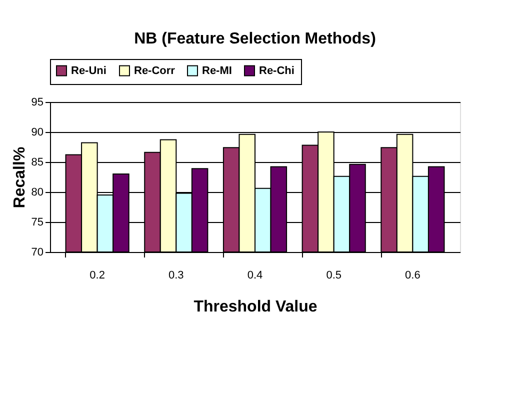  I want to click on y-tick-label: 95, so click(37, 102).